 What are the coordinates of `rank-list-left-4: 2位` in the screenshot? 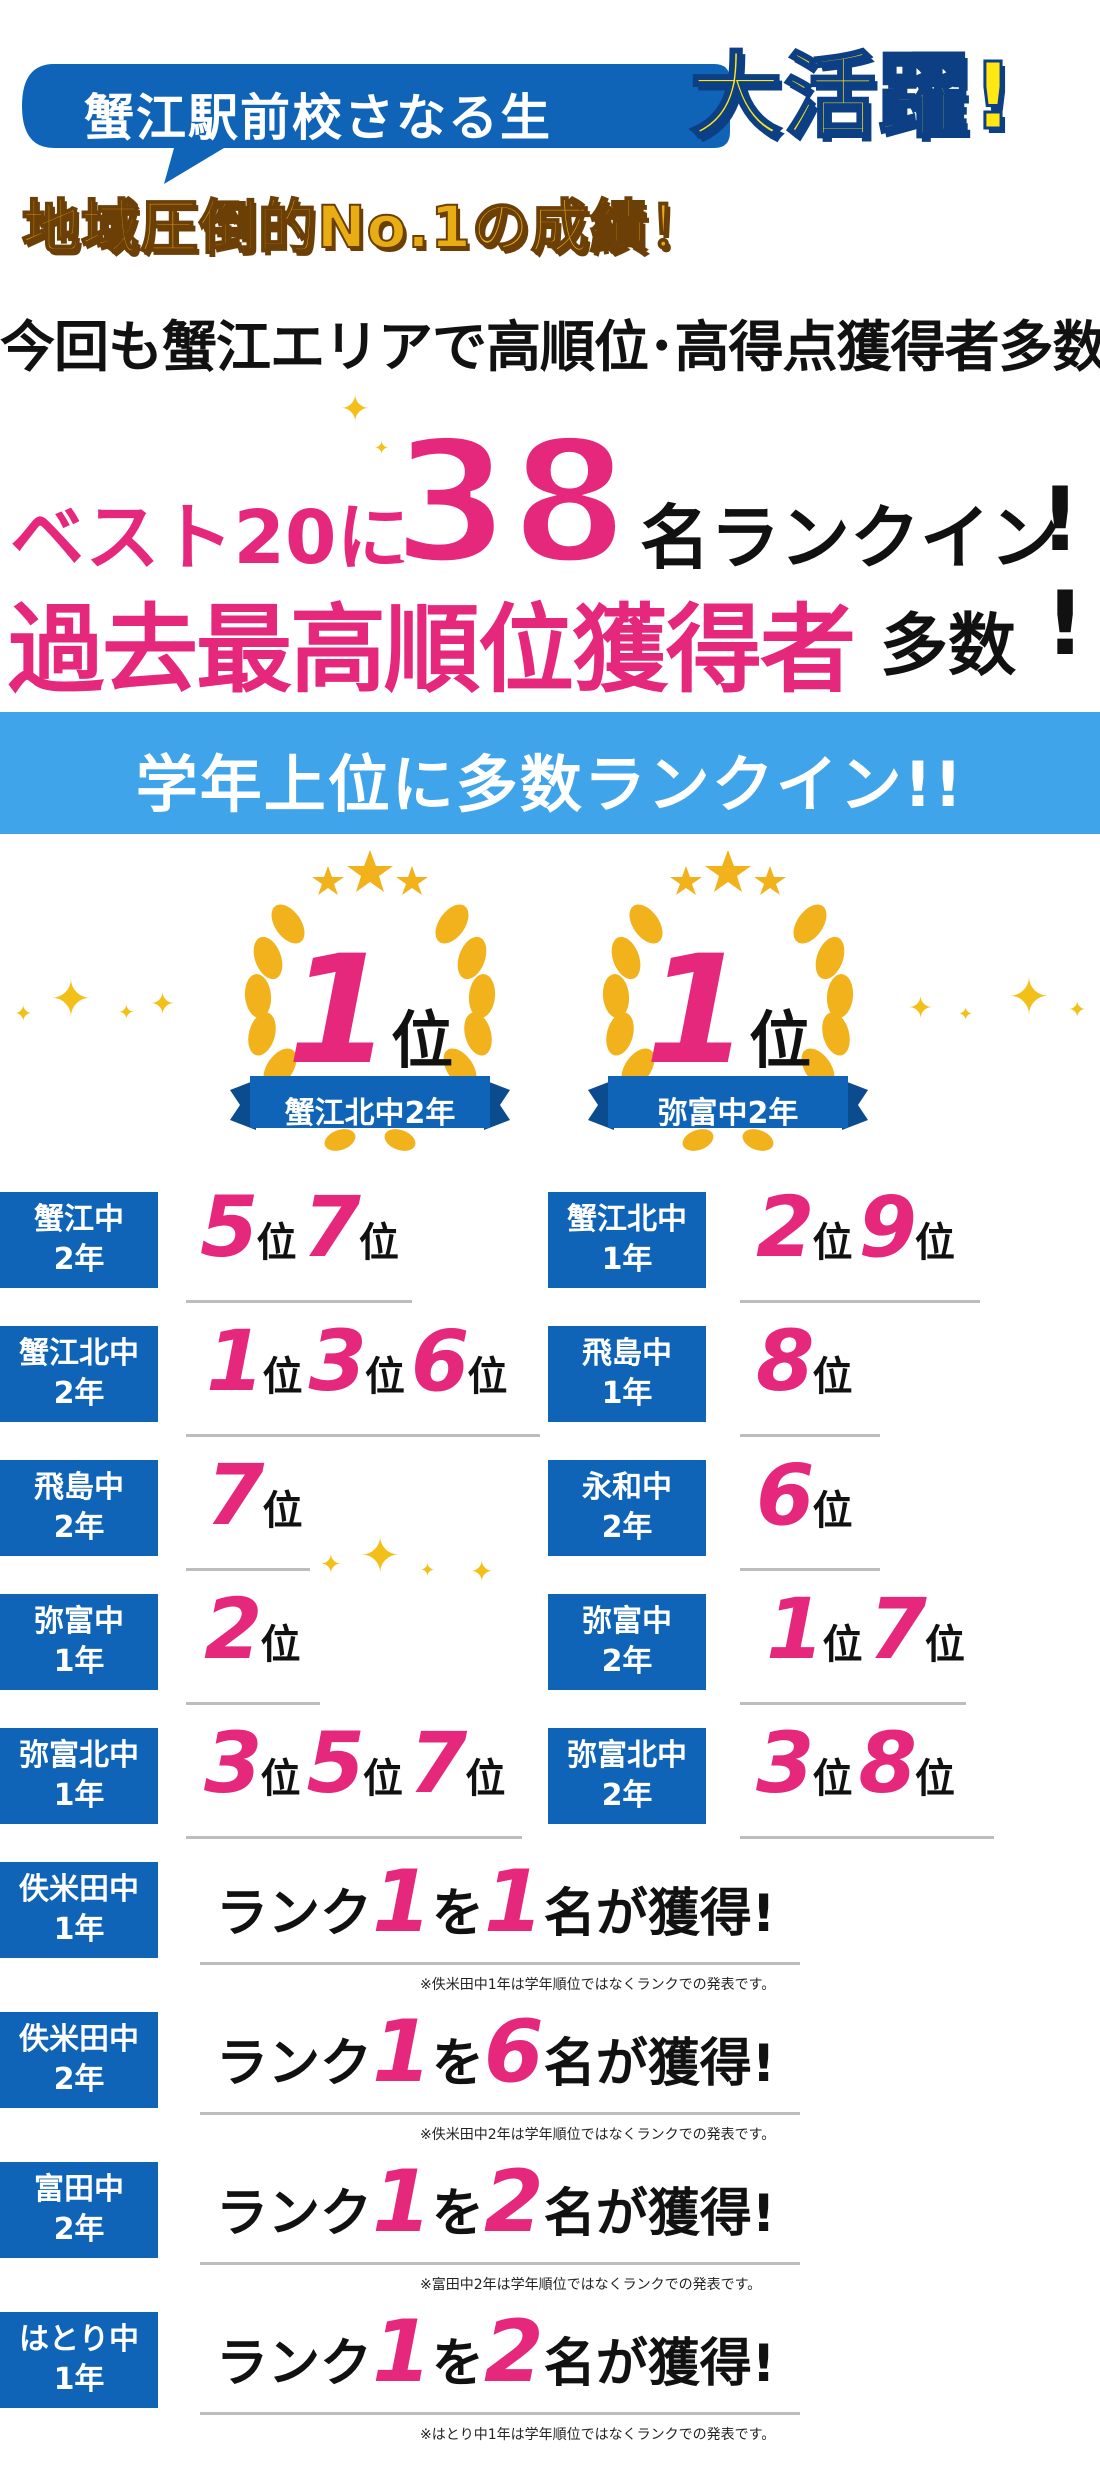 It's located at (252, 1629).